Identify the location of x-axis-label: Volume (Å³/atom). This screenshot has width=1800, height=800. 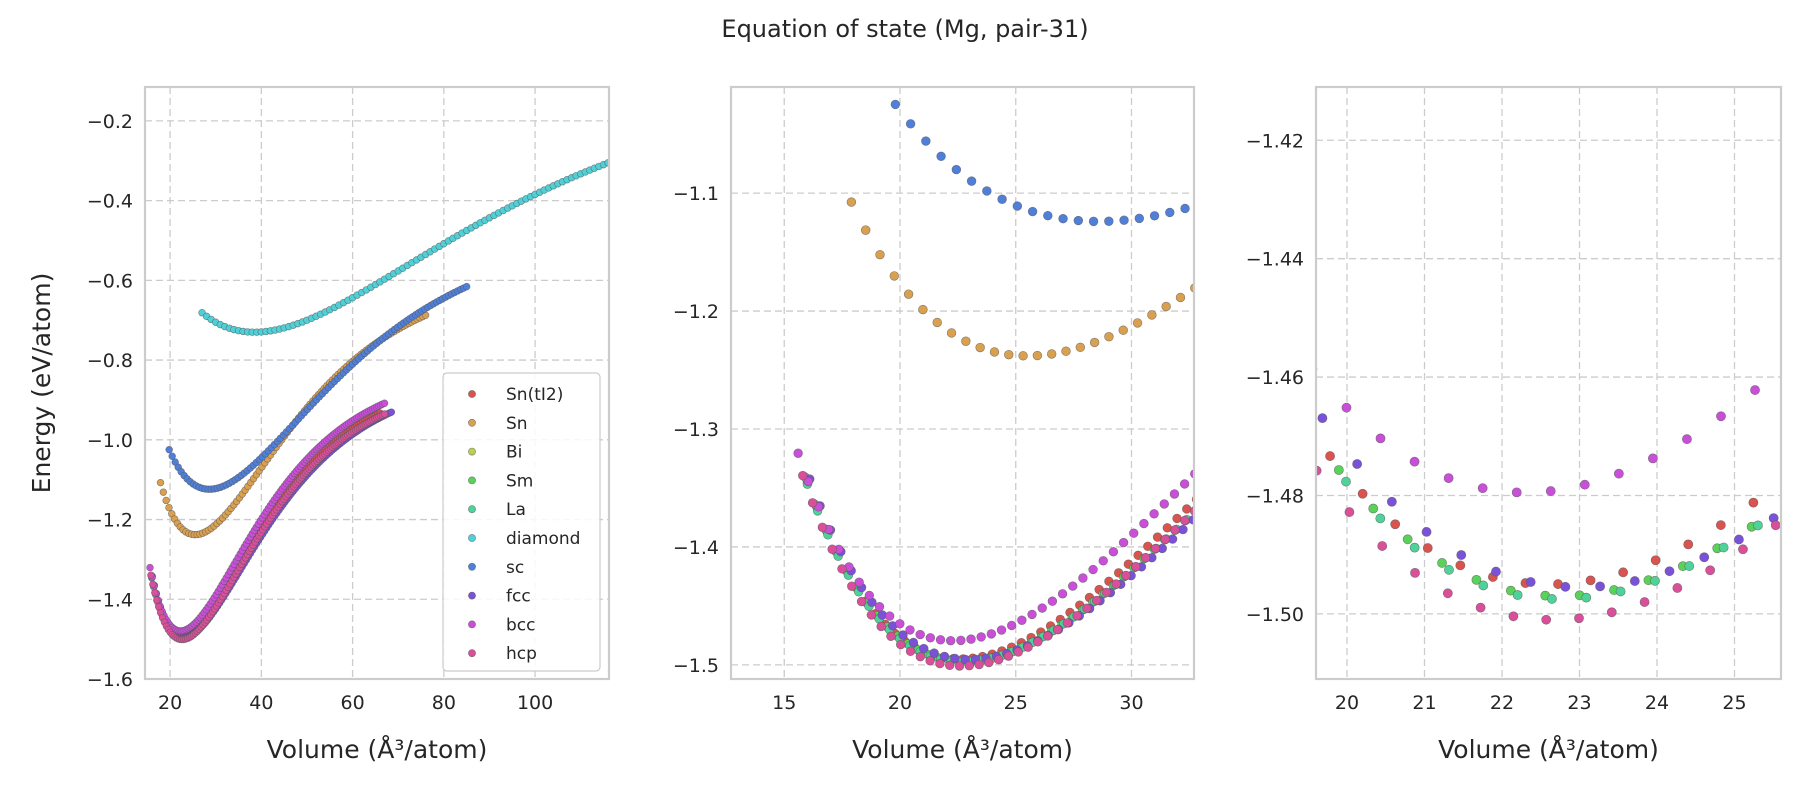
(377, 749).